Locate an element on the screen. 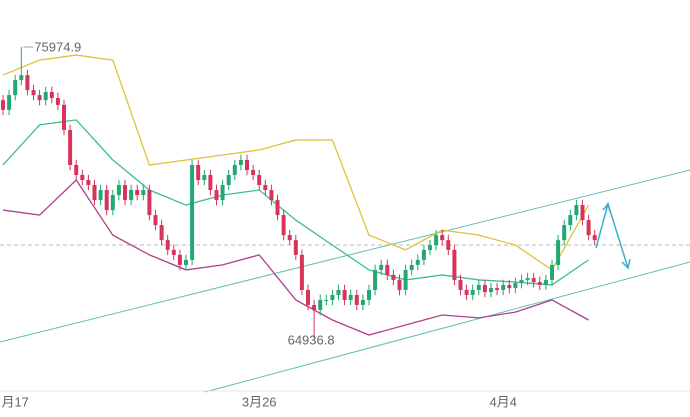  x-tick-label: 月17 is located at coordinates (14, 401).